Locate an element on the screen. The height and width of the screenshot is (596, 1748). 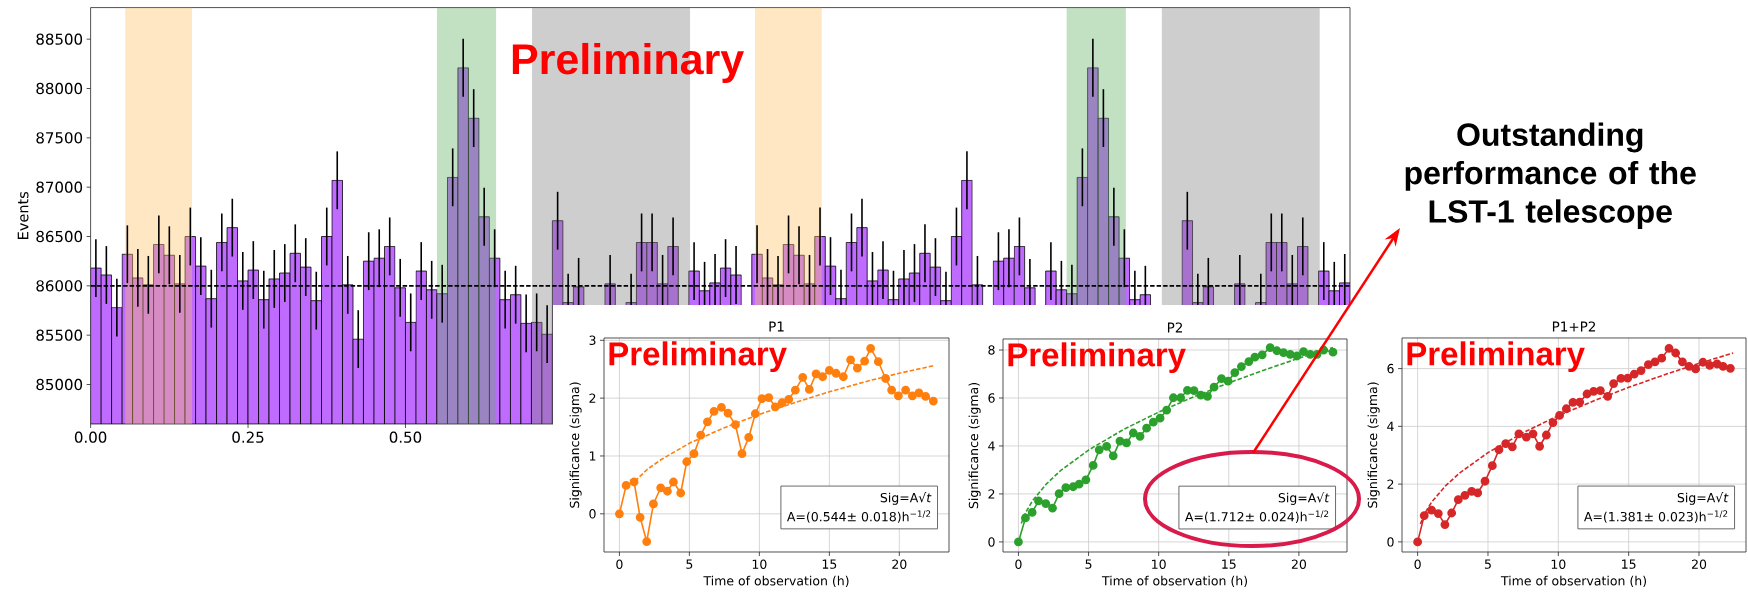
chart-title: P1+P2 is located at coordinates (1574, 326).